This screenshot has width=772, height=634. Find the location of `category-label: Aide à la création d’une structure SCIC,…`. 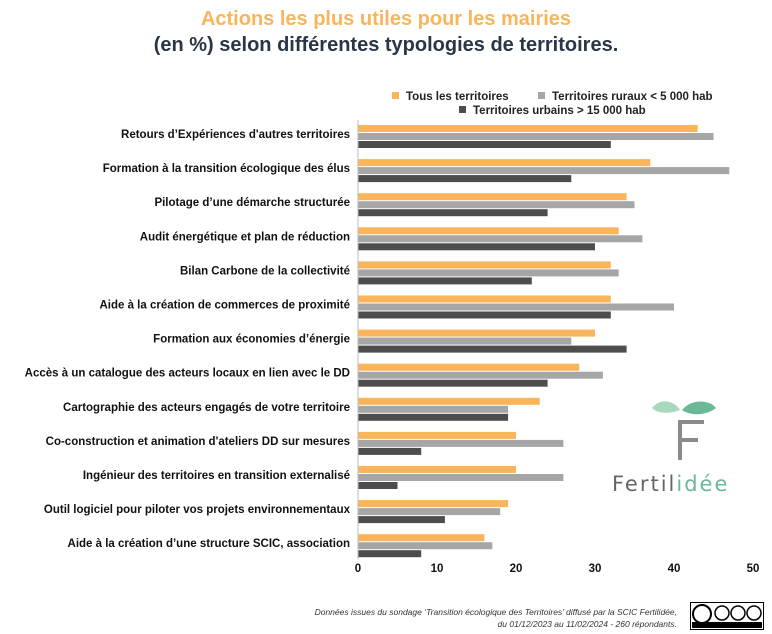

category-label: Aide à la création d’une structure SCIC,… is located at coordinates (209, 544).